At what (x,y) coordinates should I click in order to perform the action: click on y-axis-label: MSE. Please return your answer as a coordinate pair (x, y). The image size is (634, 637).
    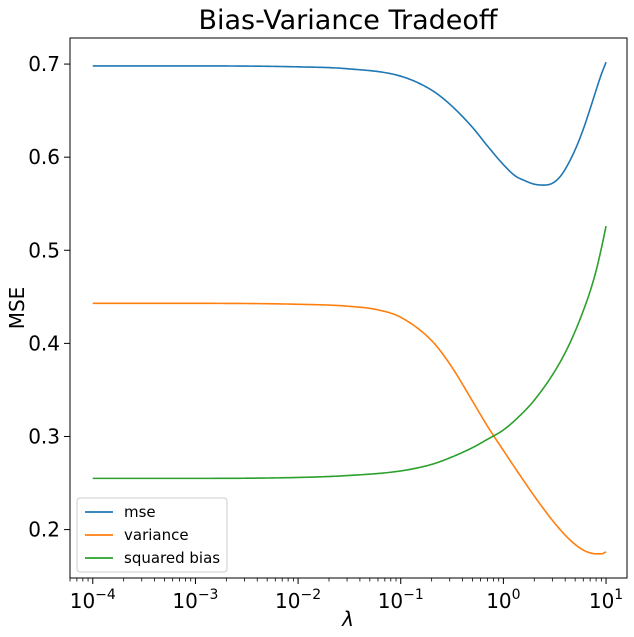
    Looking at the image, I should click on (17, 308).